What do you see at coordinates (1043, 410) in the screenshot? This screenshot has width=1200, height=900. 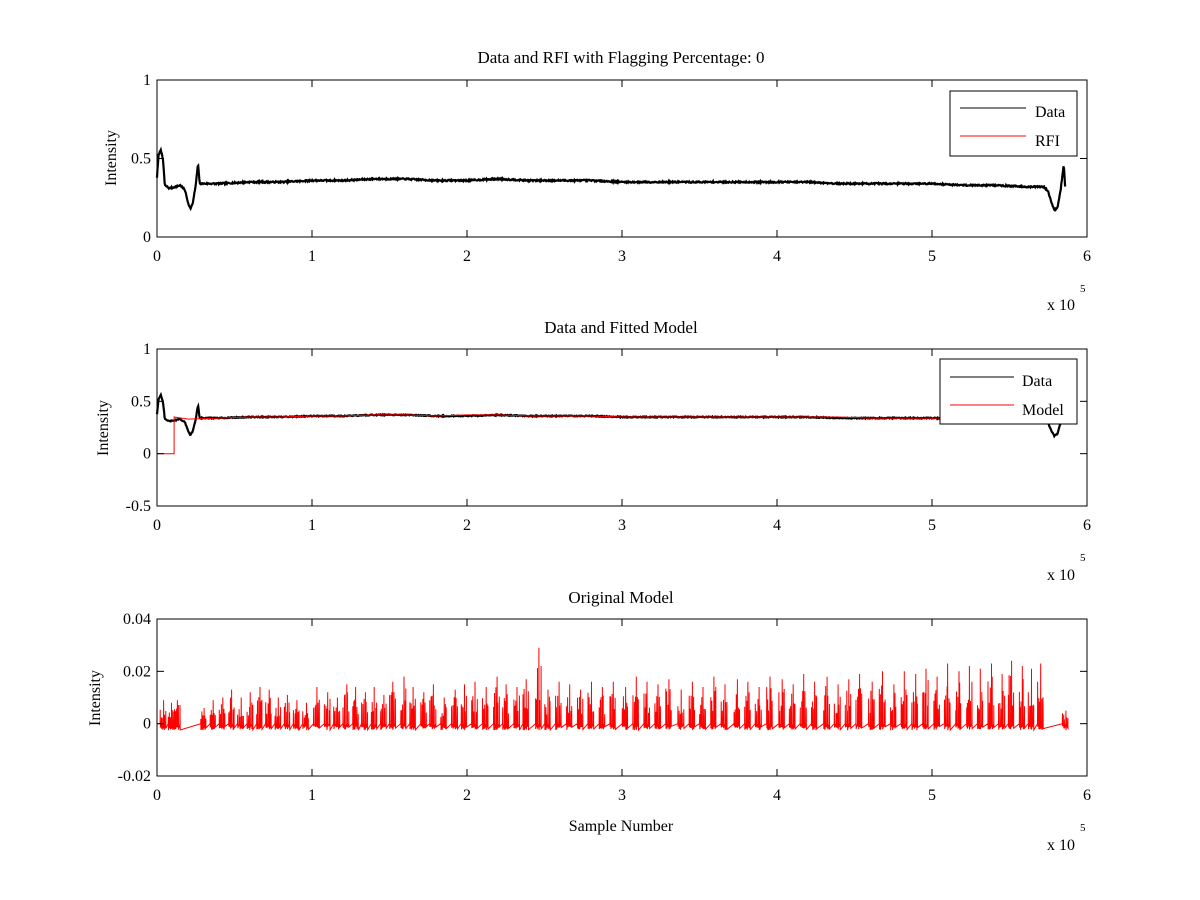 I see `legend-label-model: Model` at bounding box center [1043, 410].